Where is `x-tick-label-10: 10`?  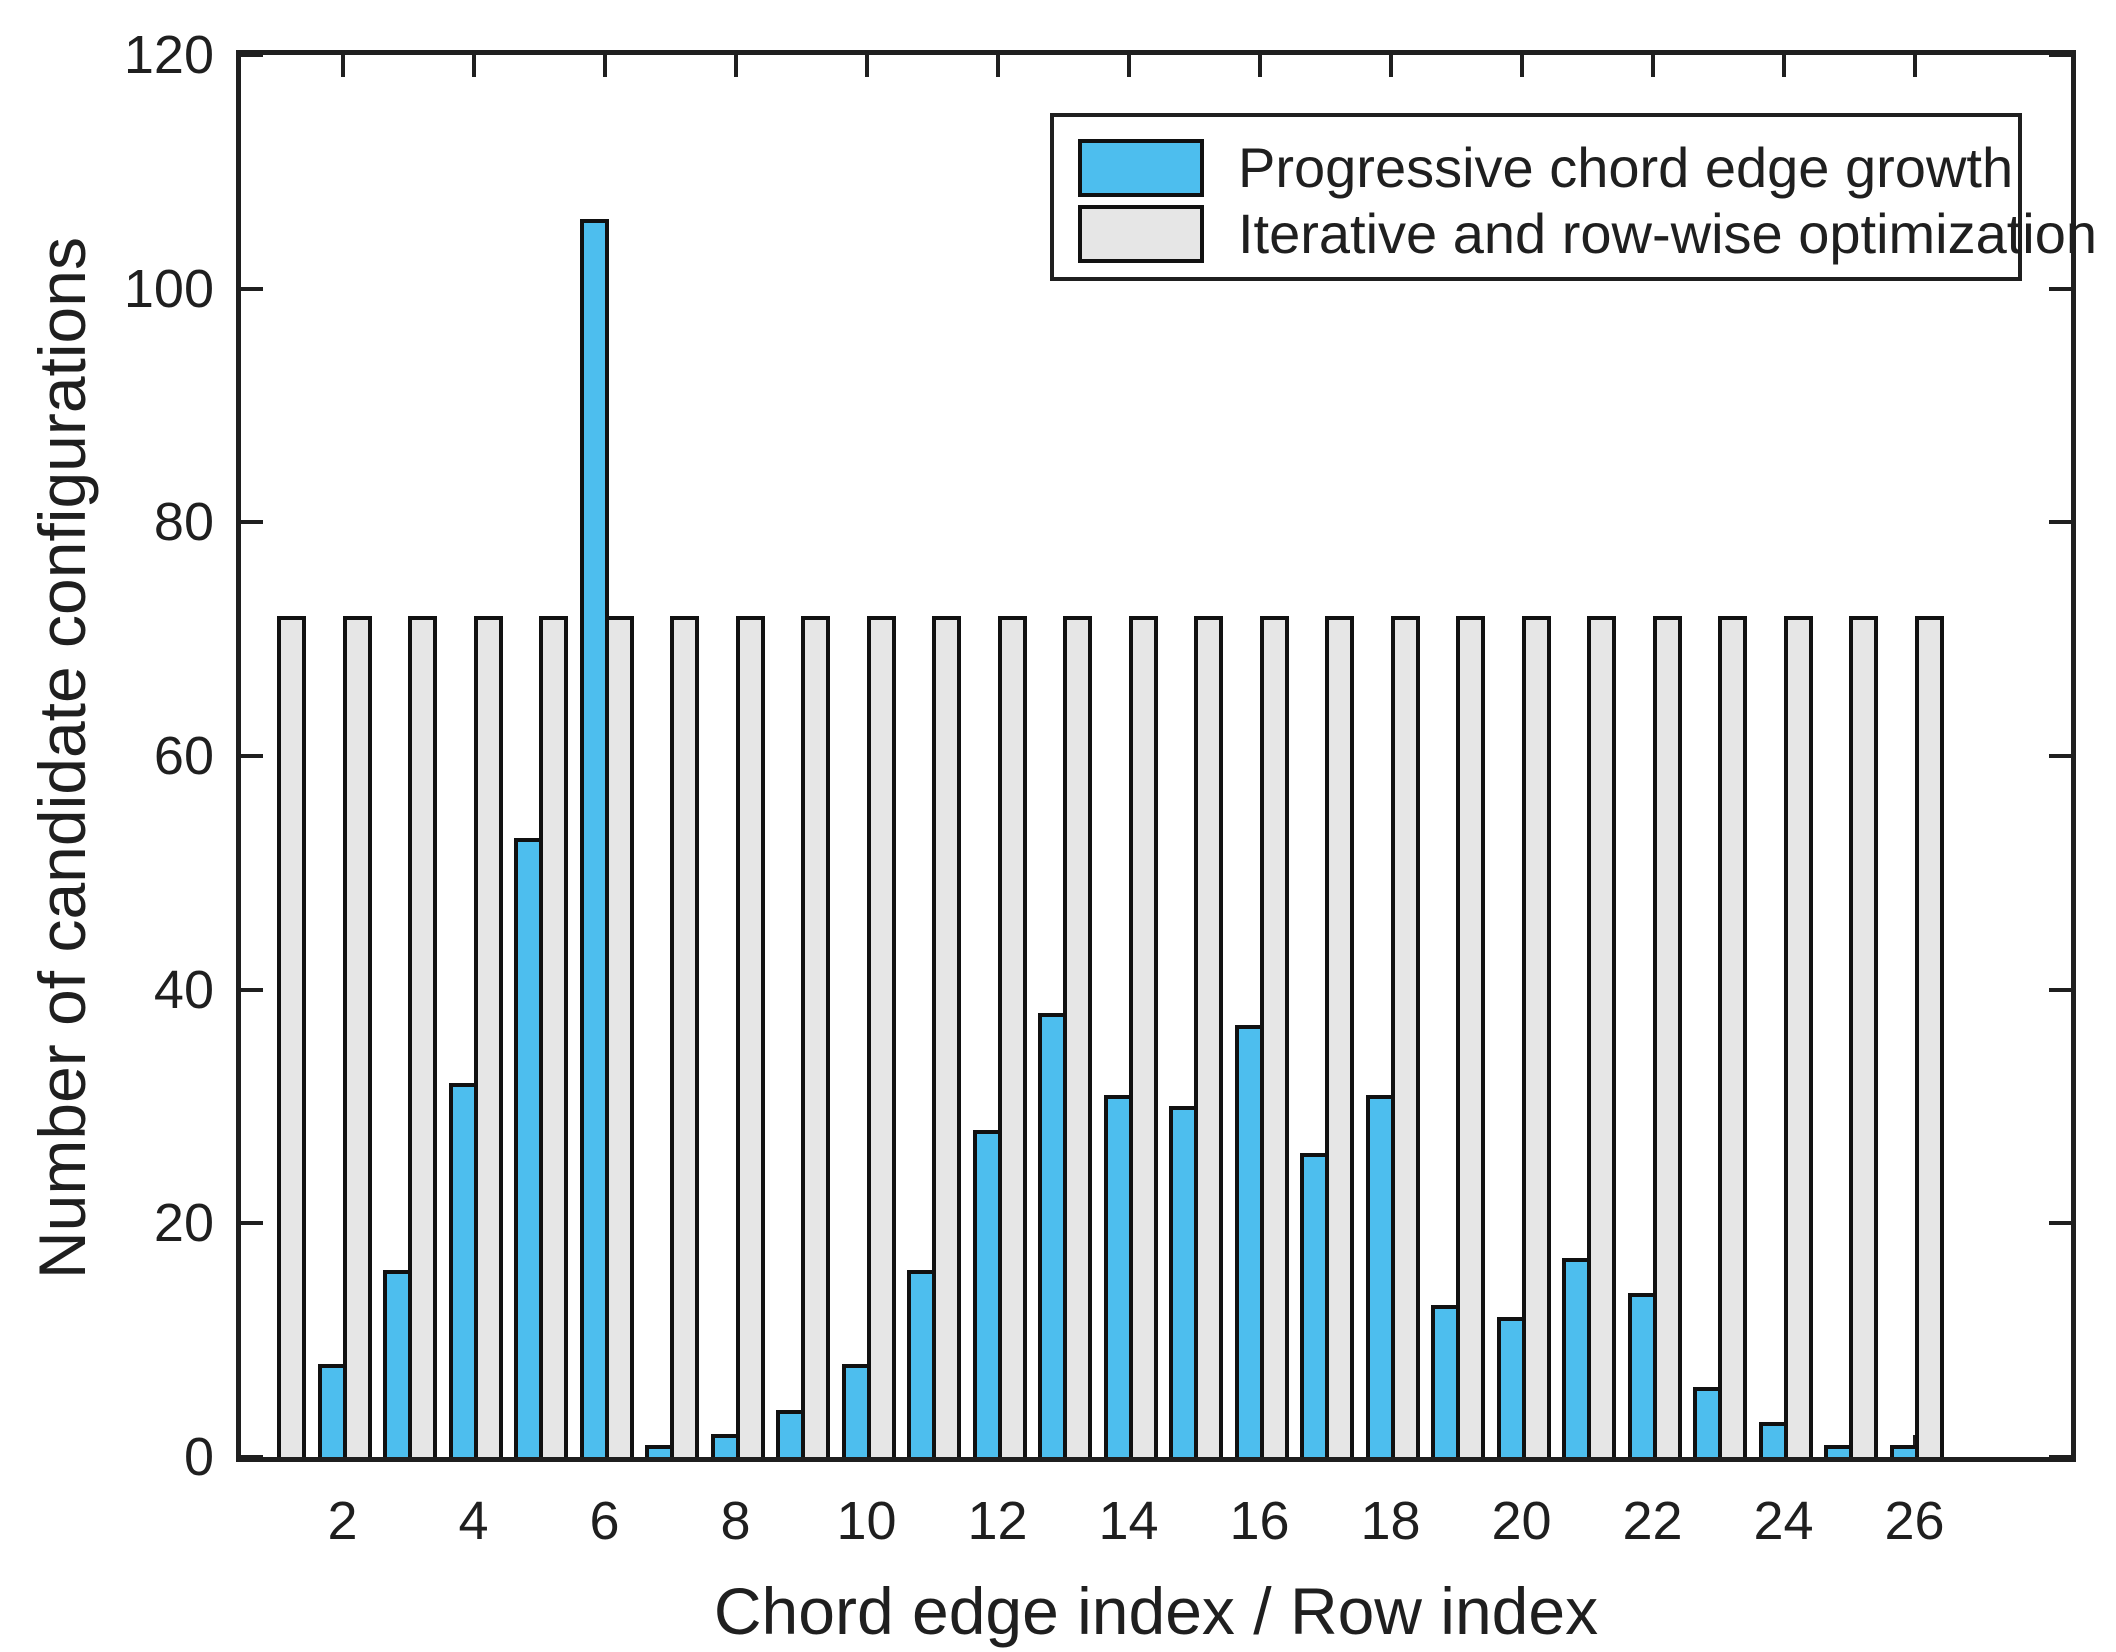
x-tick-label-10: 10 is located at coordinates (866, 1521).